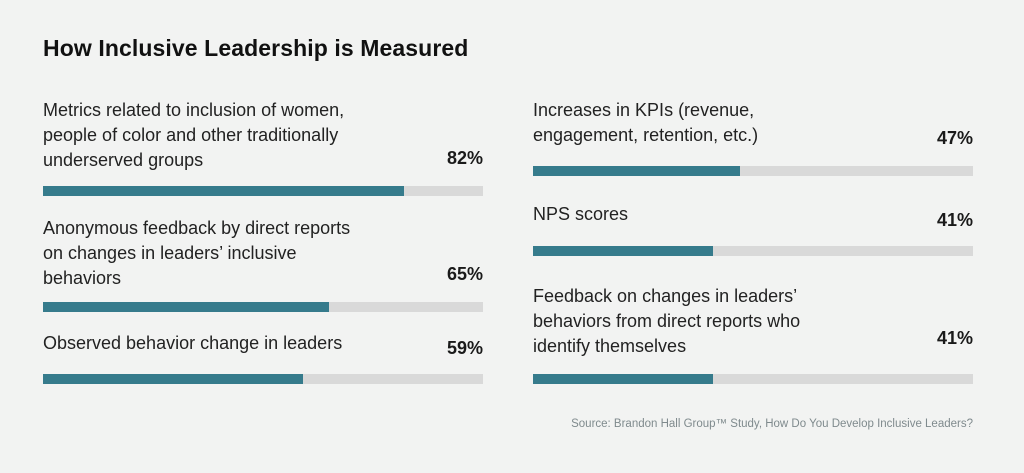 This screenshot has height=473, width=1024. Describe the element at coordinates (464, 274) in the screenshot. I see `bar-value-label: 65%` at that location.